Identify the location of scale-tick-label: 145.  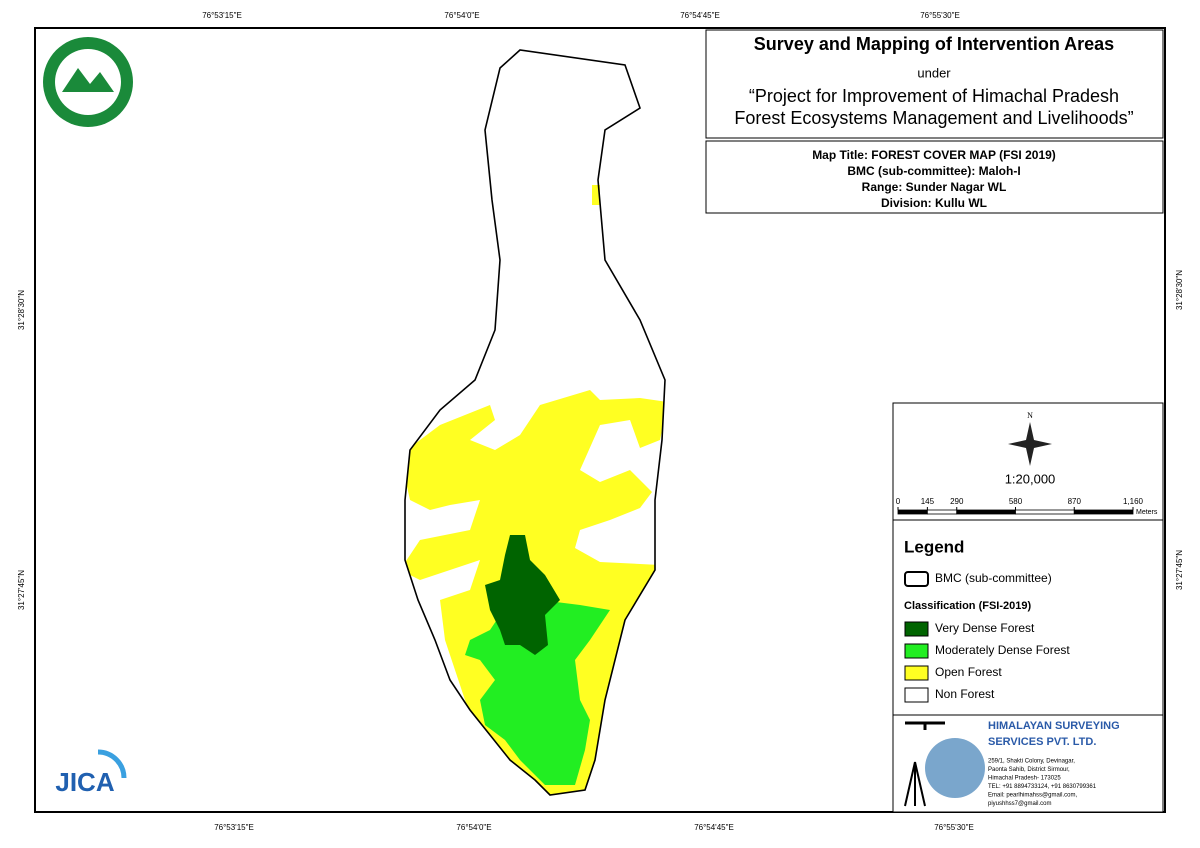
(928, 501).